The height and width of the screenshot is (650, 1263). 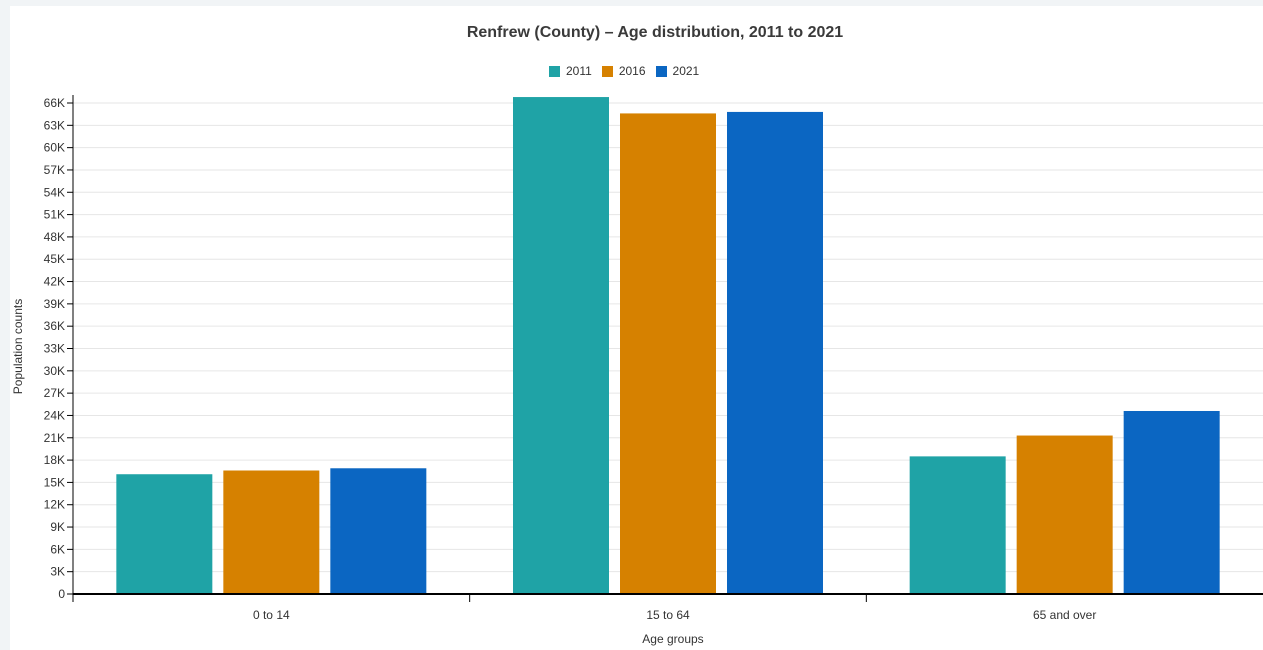 I want to click on y-tick-label: 54K, so click(x=54, y=192).